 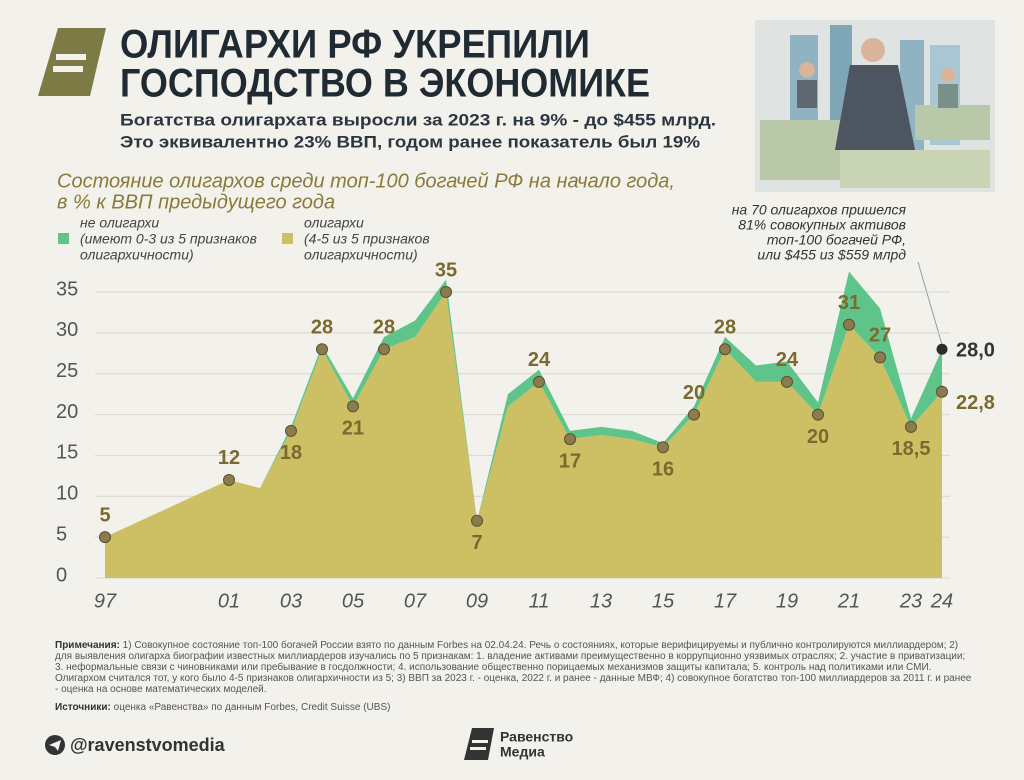 I want to click on logo, so click(x=72, y=62).